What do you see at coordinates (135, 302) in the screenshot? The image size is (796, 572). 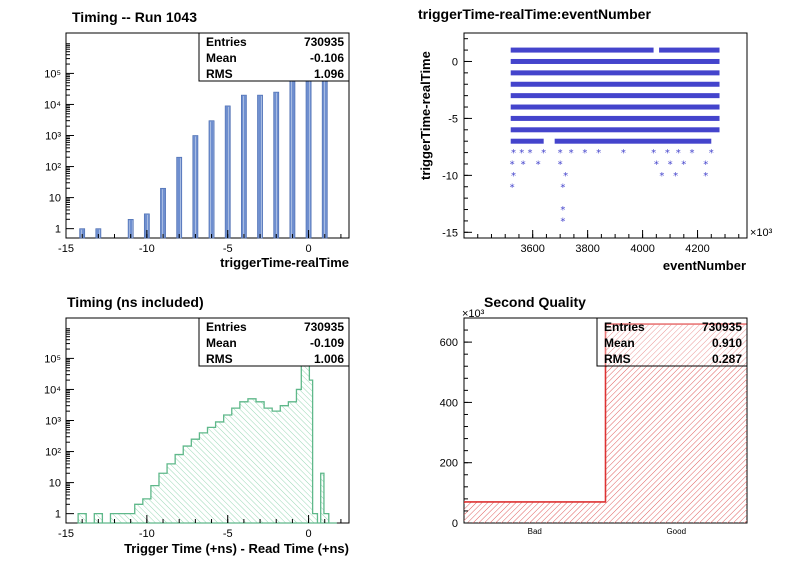 I see `panel3-title: Timing (ns included)` at bounding box center [135, 302].